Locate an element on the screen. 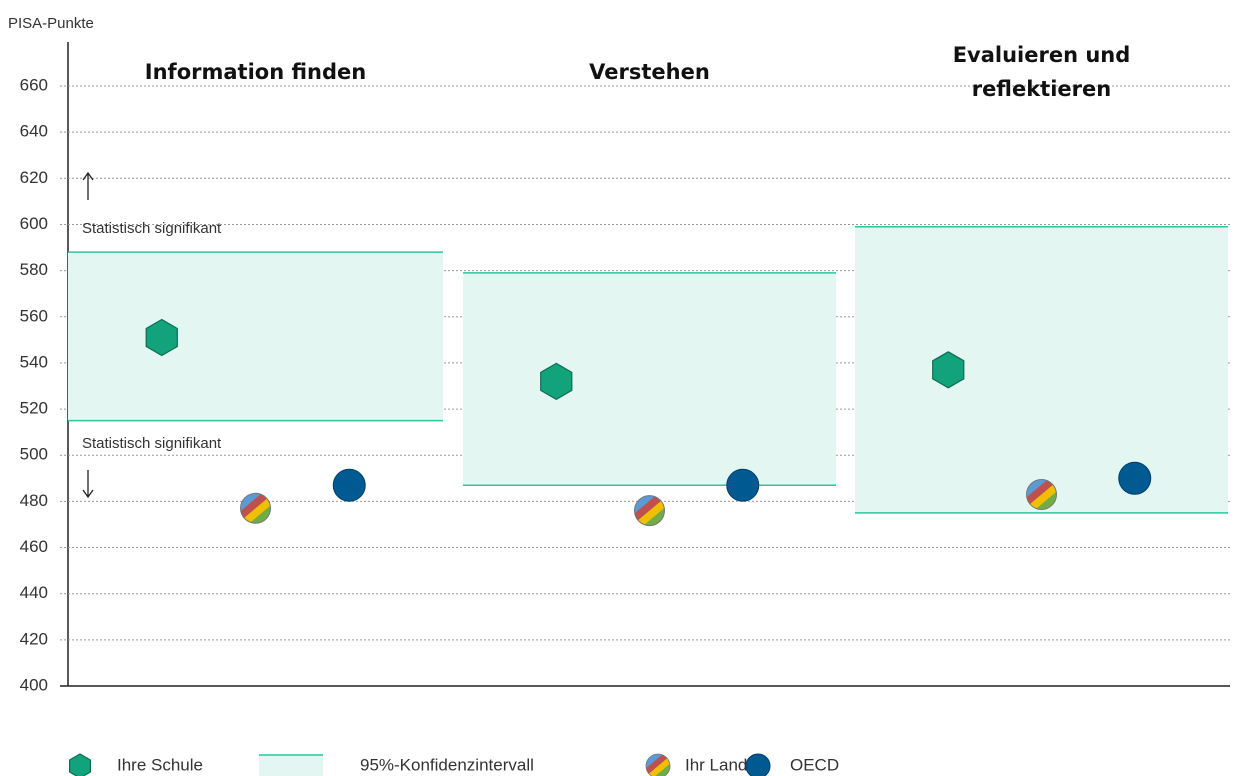  legend-label: Ihre Schule is located at coordinates (160, 764).